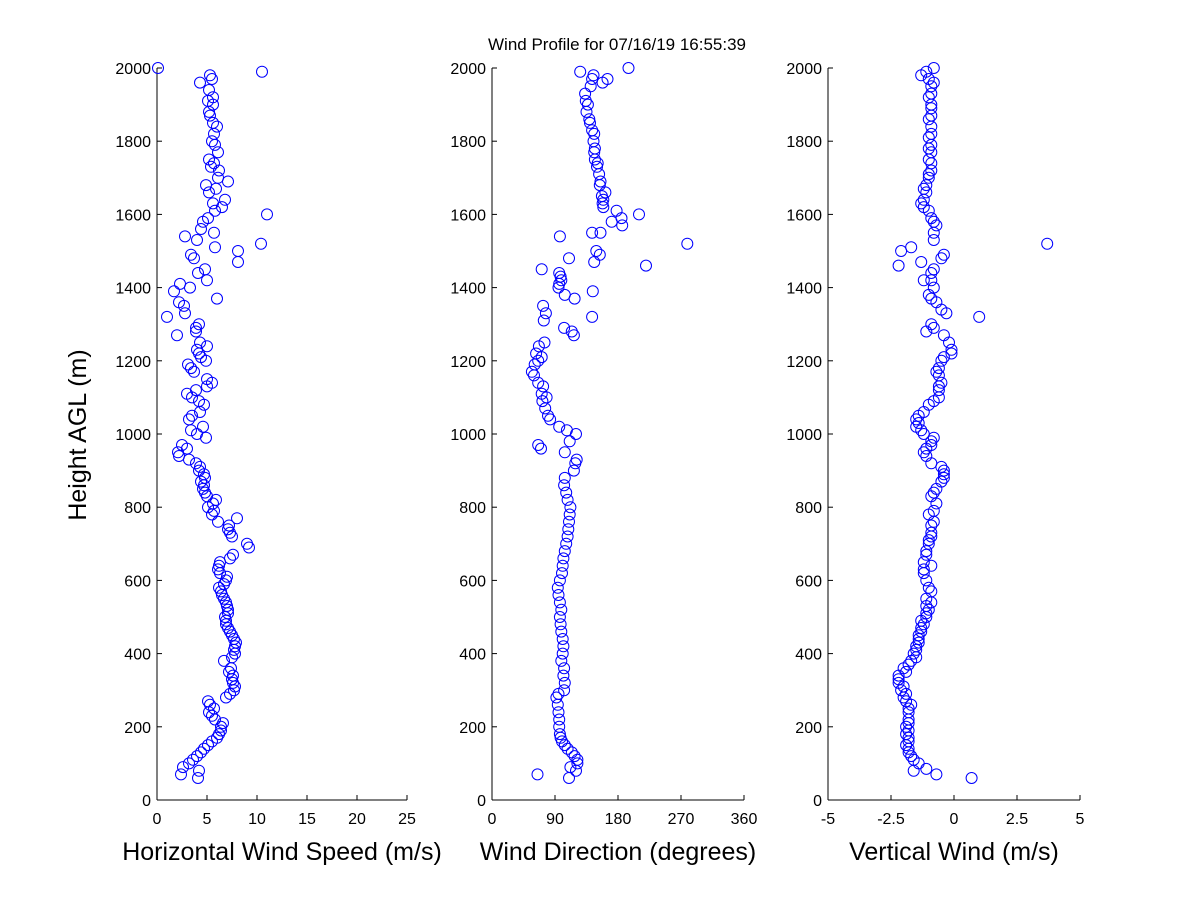 This screenshot has width=1200, height=900. Describe the element at coordinates (618, 819) in the screenshot. I see `x-tick-label-direction: 180` at that location.